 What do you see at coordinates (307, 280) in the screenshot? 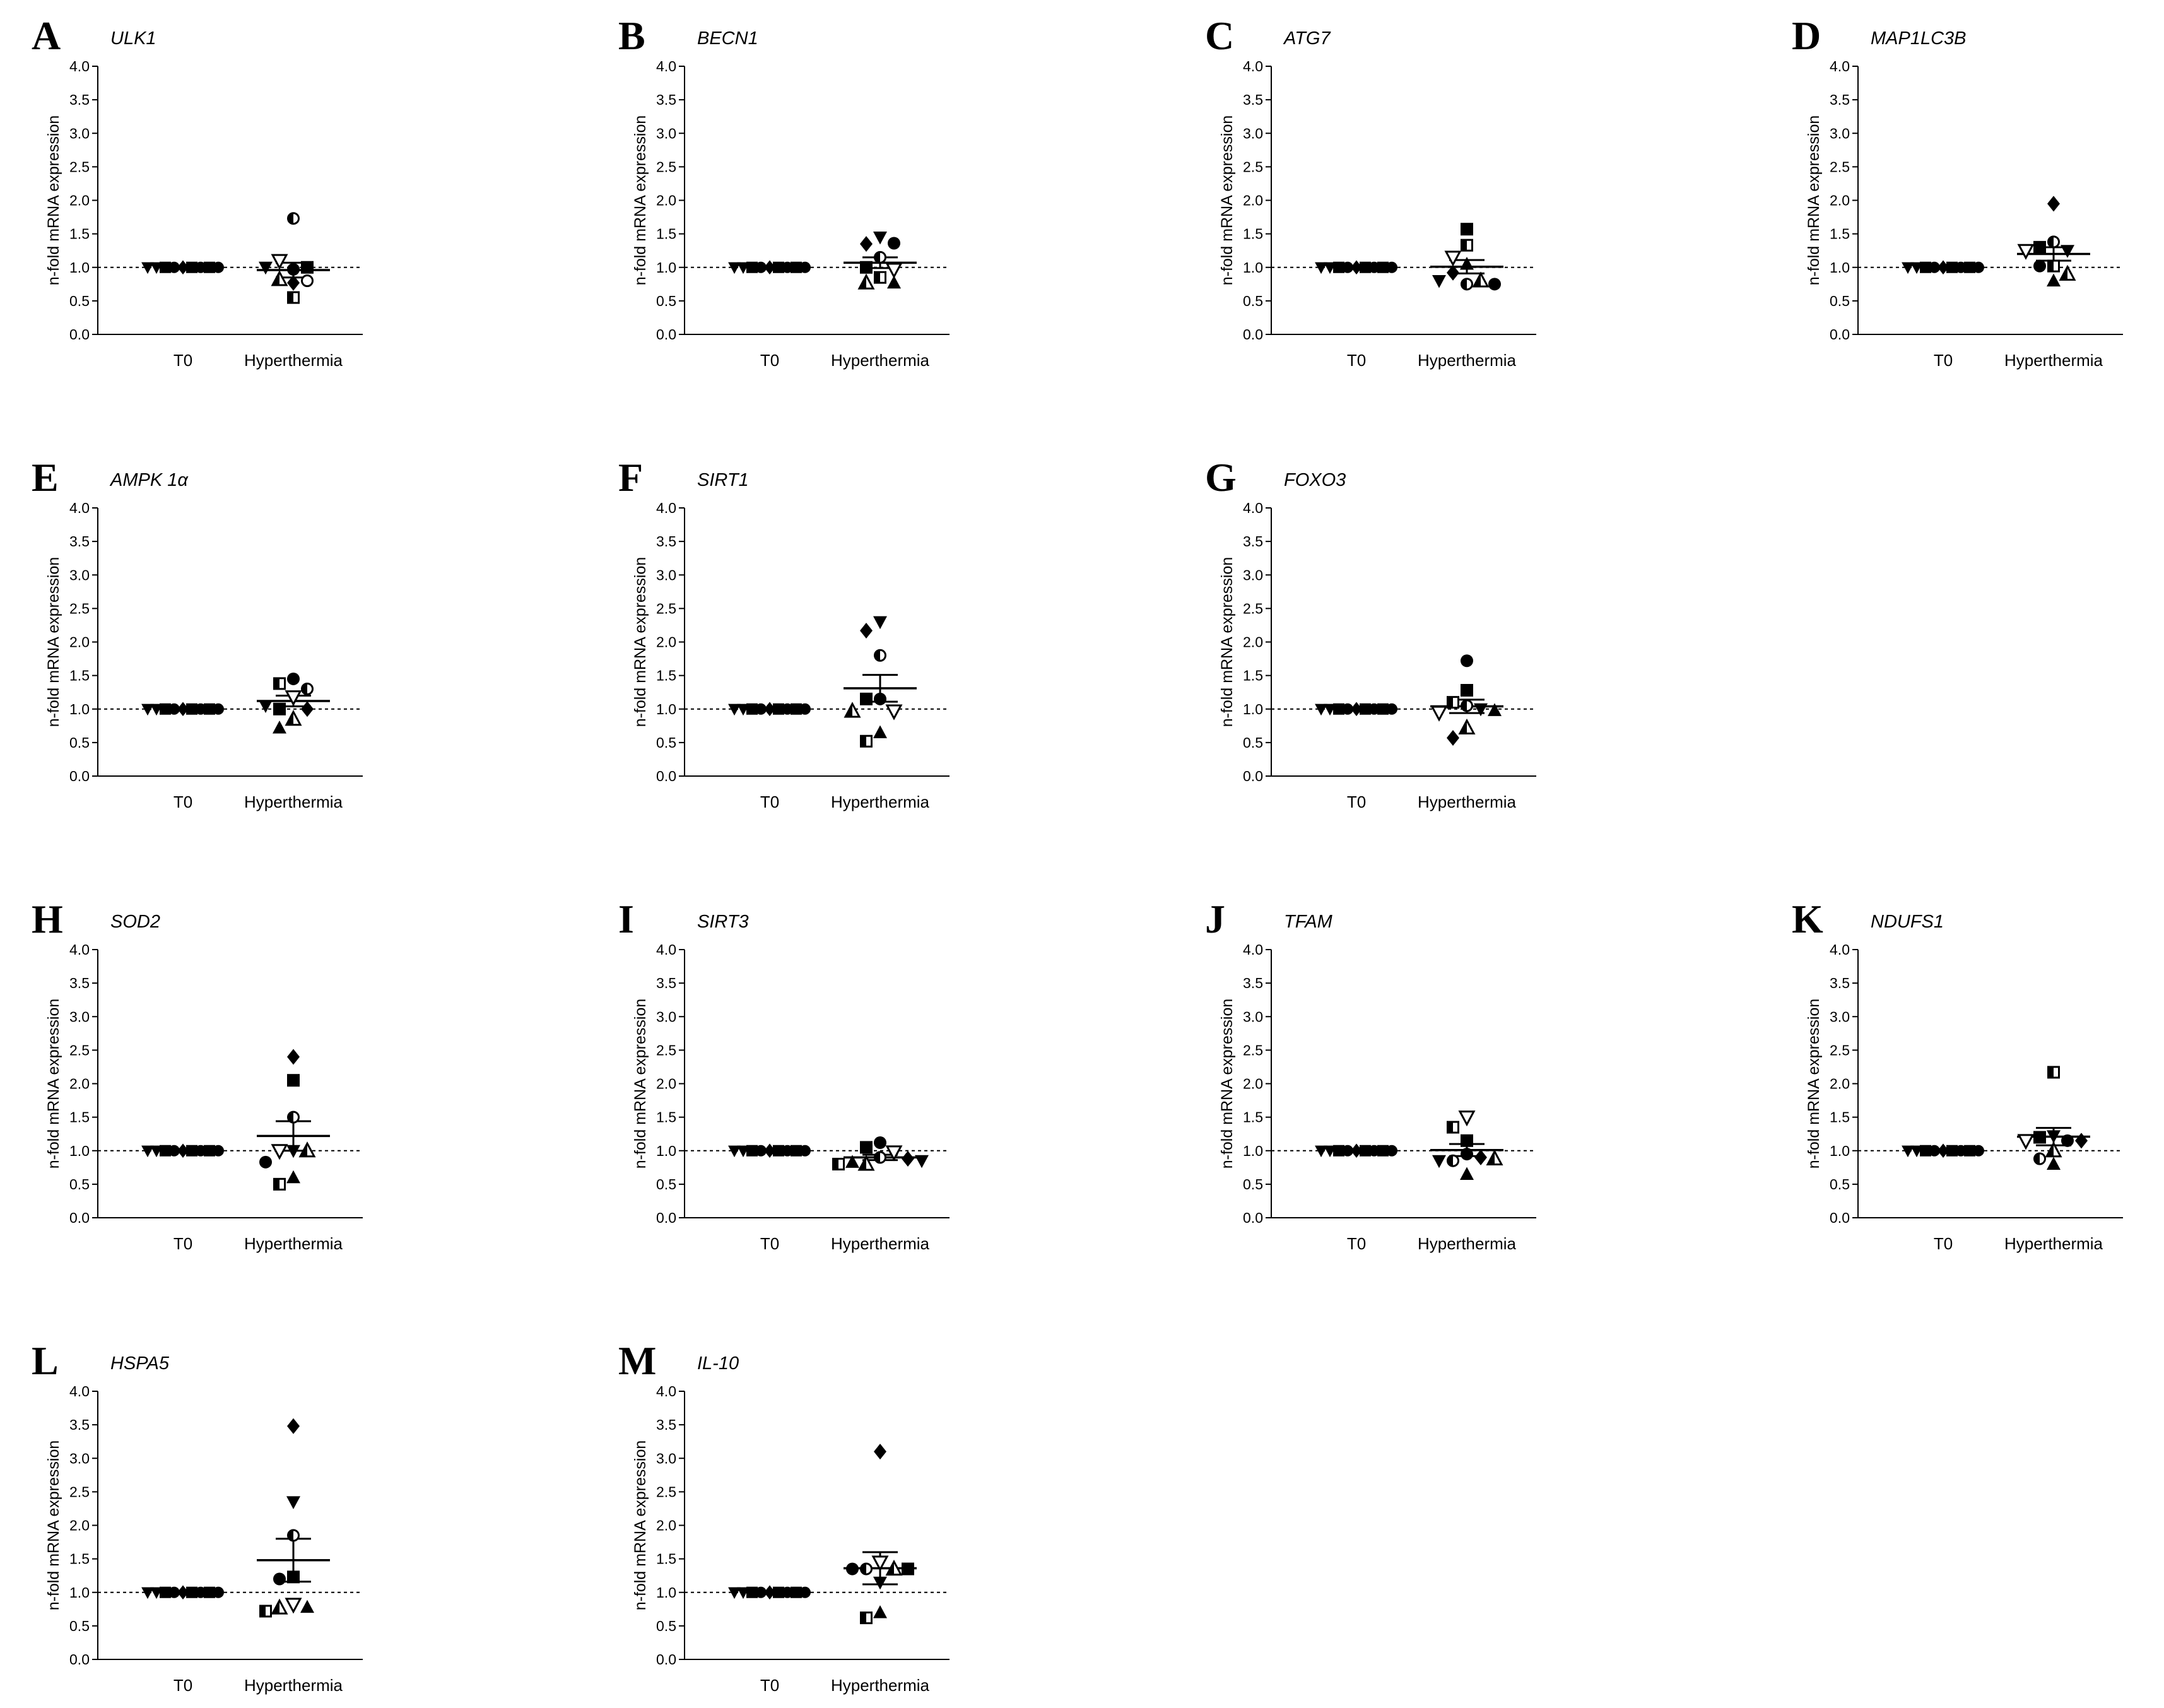
I see `marker-circle-open` at bounding box center [307, 280].